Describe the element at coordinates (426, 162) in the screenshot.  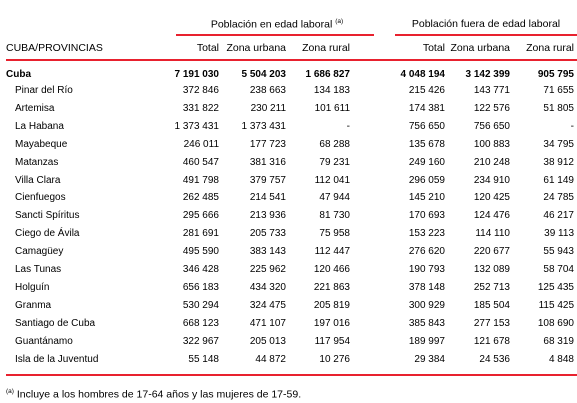
I see `cell-total-fuera: 249 160` at that location.